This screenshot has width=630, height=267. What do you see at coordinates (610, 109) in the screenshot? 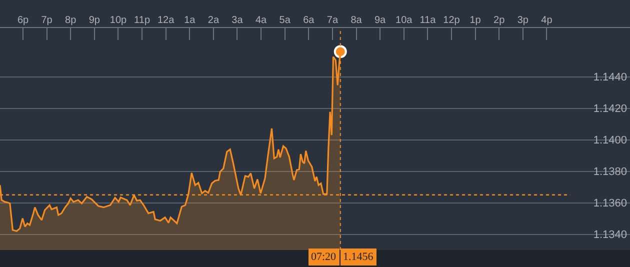
I see `y-tick-label: 1.1420` at bounding box center [610, 109].